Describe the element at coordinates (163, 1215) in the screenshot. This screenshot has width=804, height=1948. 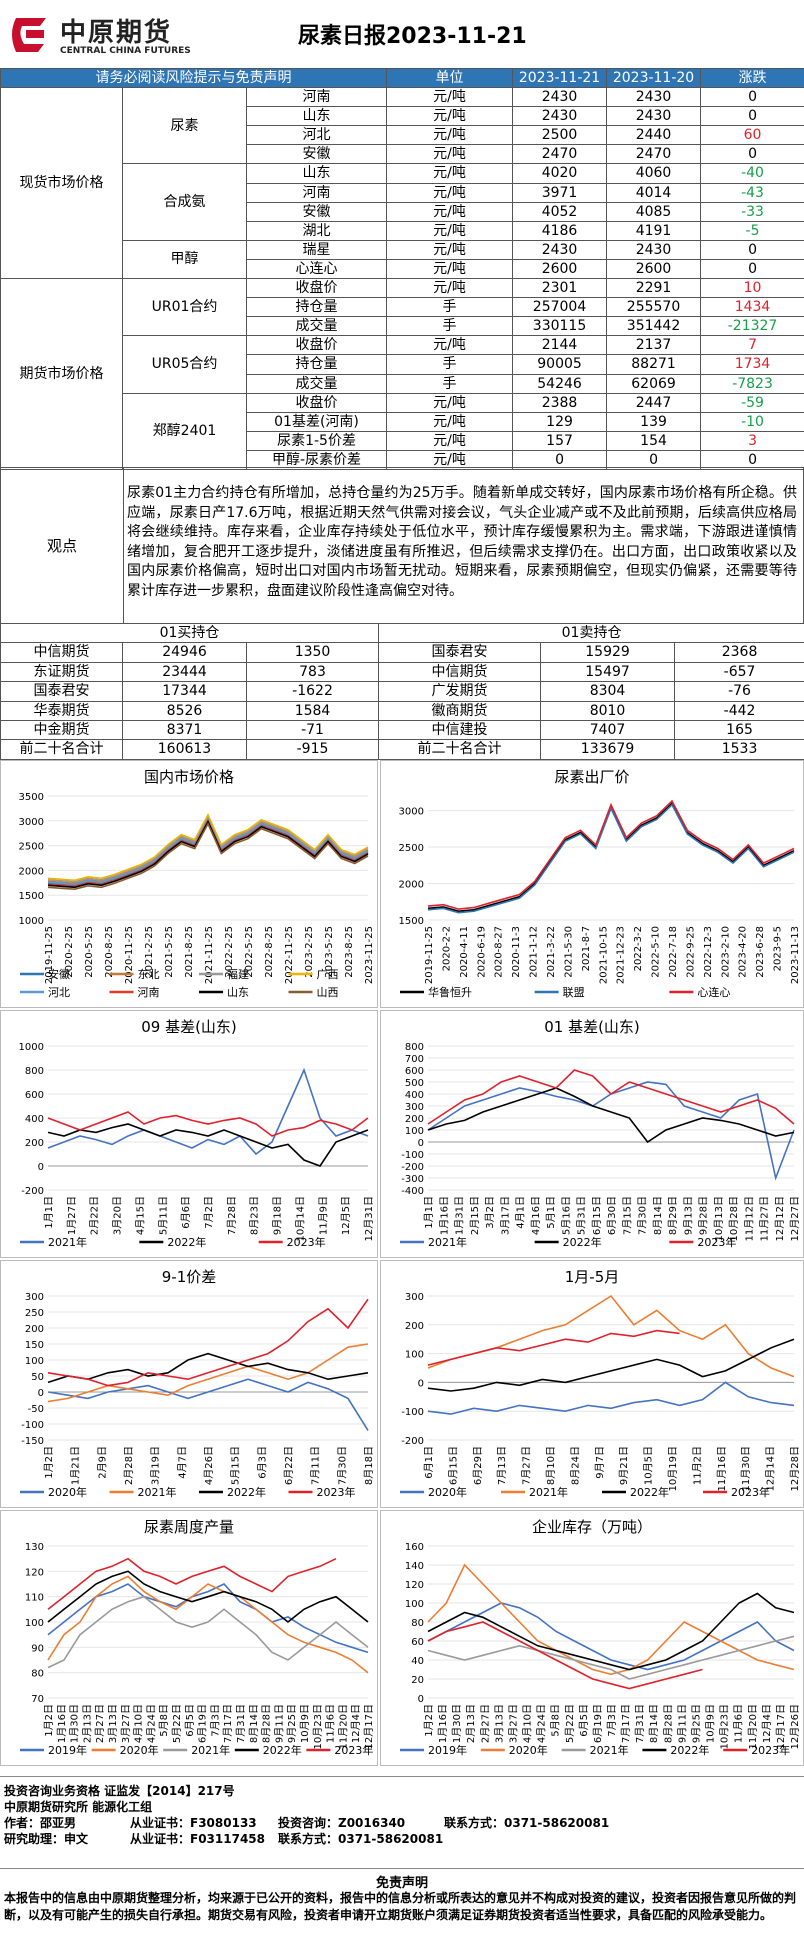
I see `x-tick-label: 5月11日` at that location.